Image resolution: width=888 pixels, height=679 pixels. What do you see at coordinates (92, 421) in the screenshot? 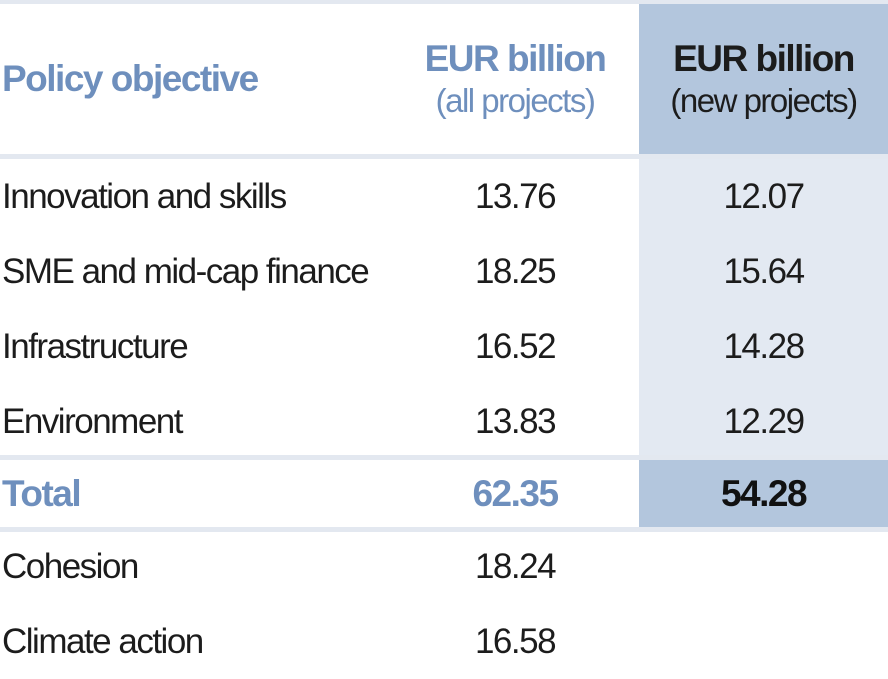
I see `row-objective: Environment` at bounding box center [92, 421].